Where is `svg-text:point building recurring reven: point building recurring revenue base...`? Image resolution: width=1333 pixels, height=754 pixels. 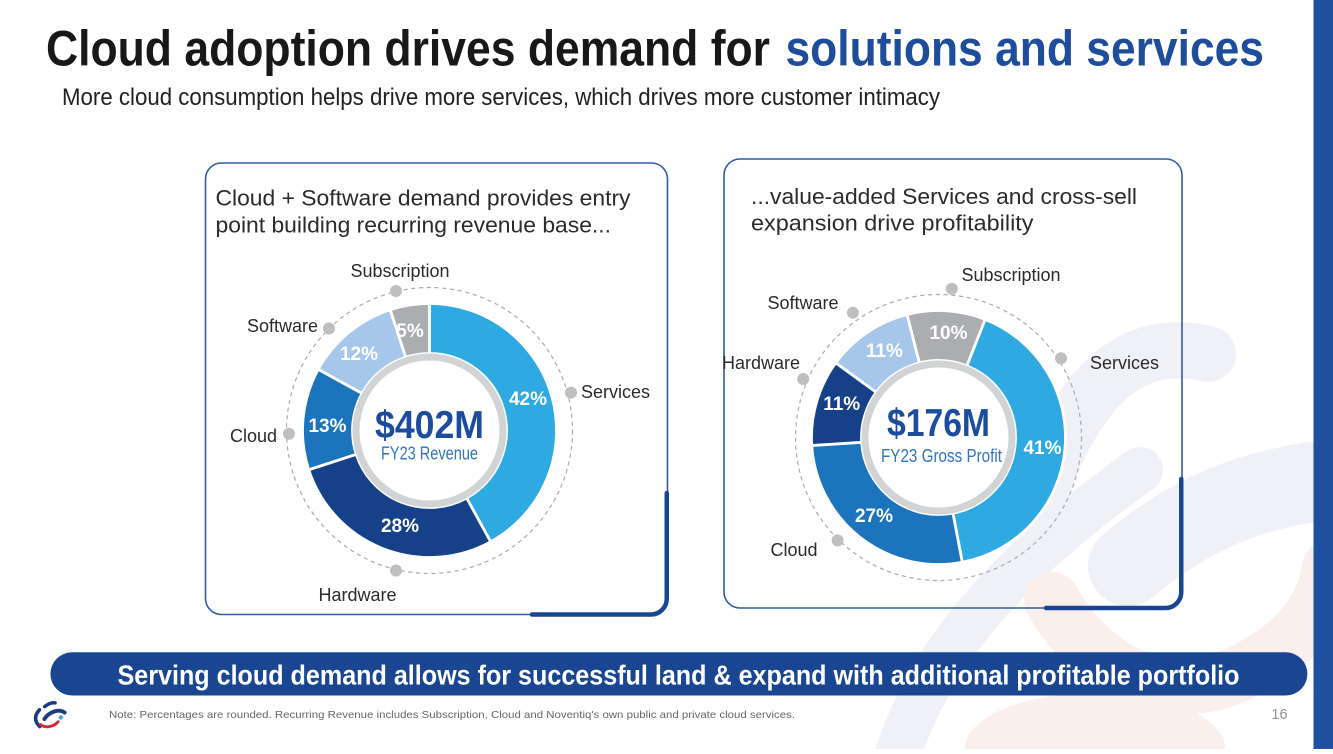
svg-text:point building recurring reven: point building recurring revenue base... is located at coordinates (414, 225).